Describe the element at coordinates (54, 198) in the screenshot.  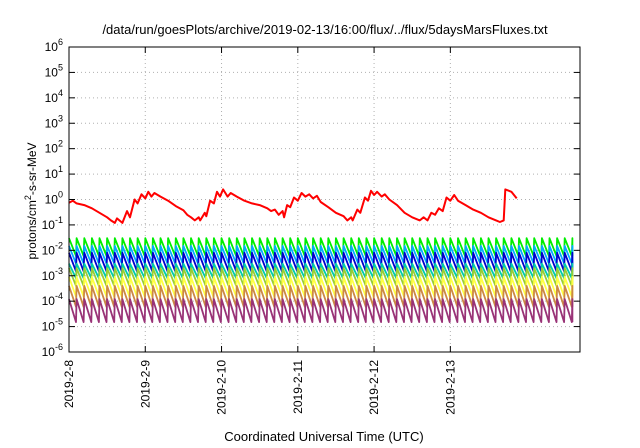
I see `y-tick-label: 10⁰` at that location.